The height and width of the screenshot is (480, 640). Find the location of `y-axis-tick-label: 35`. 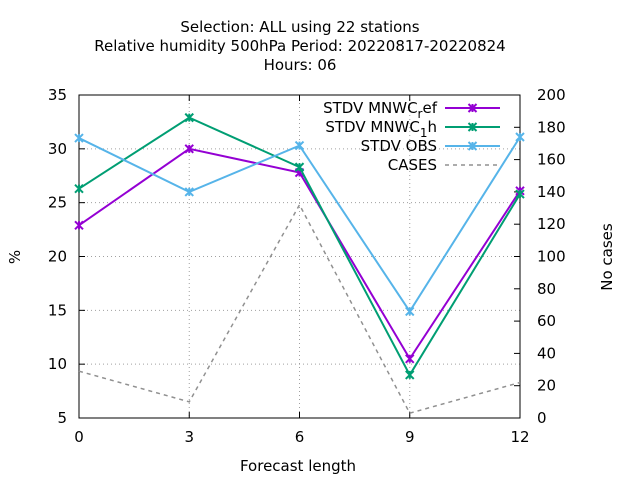

y-axis-tick-label: 35 is located at coordinates (57, 95).